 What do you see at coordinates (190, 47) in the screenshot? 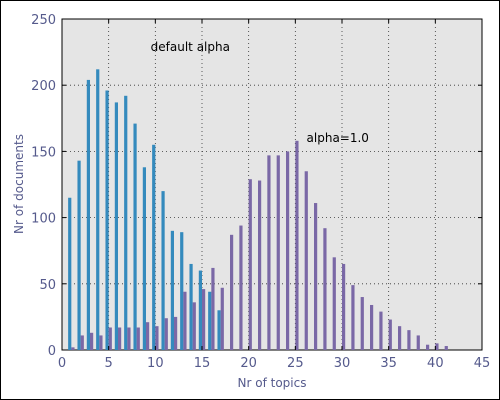
I see `annotation-default-alpha: default alpha` at bounding box center [190, 47].